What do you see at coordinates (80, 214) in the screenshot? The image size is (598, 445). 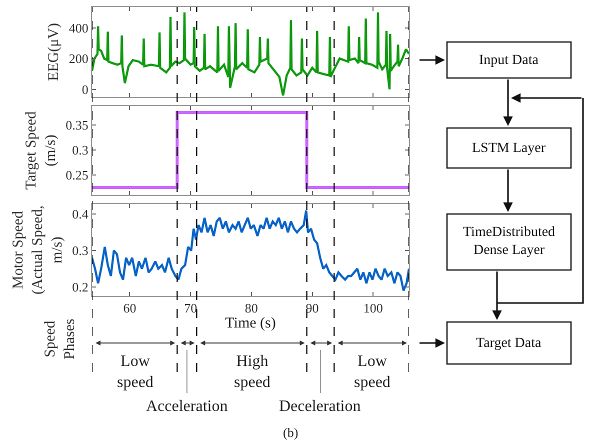 I see `y-tick-label: 0.4` at bounding box center [80, 214].